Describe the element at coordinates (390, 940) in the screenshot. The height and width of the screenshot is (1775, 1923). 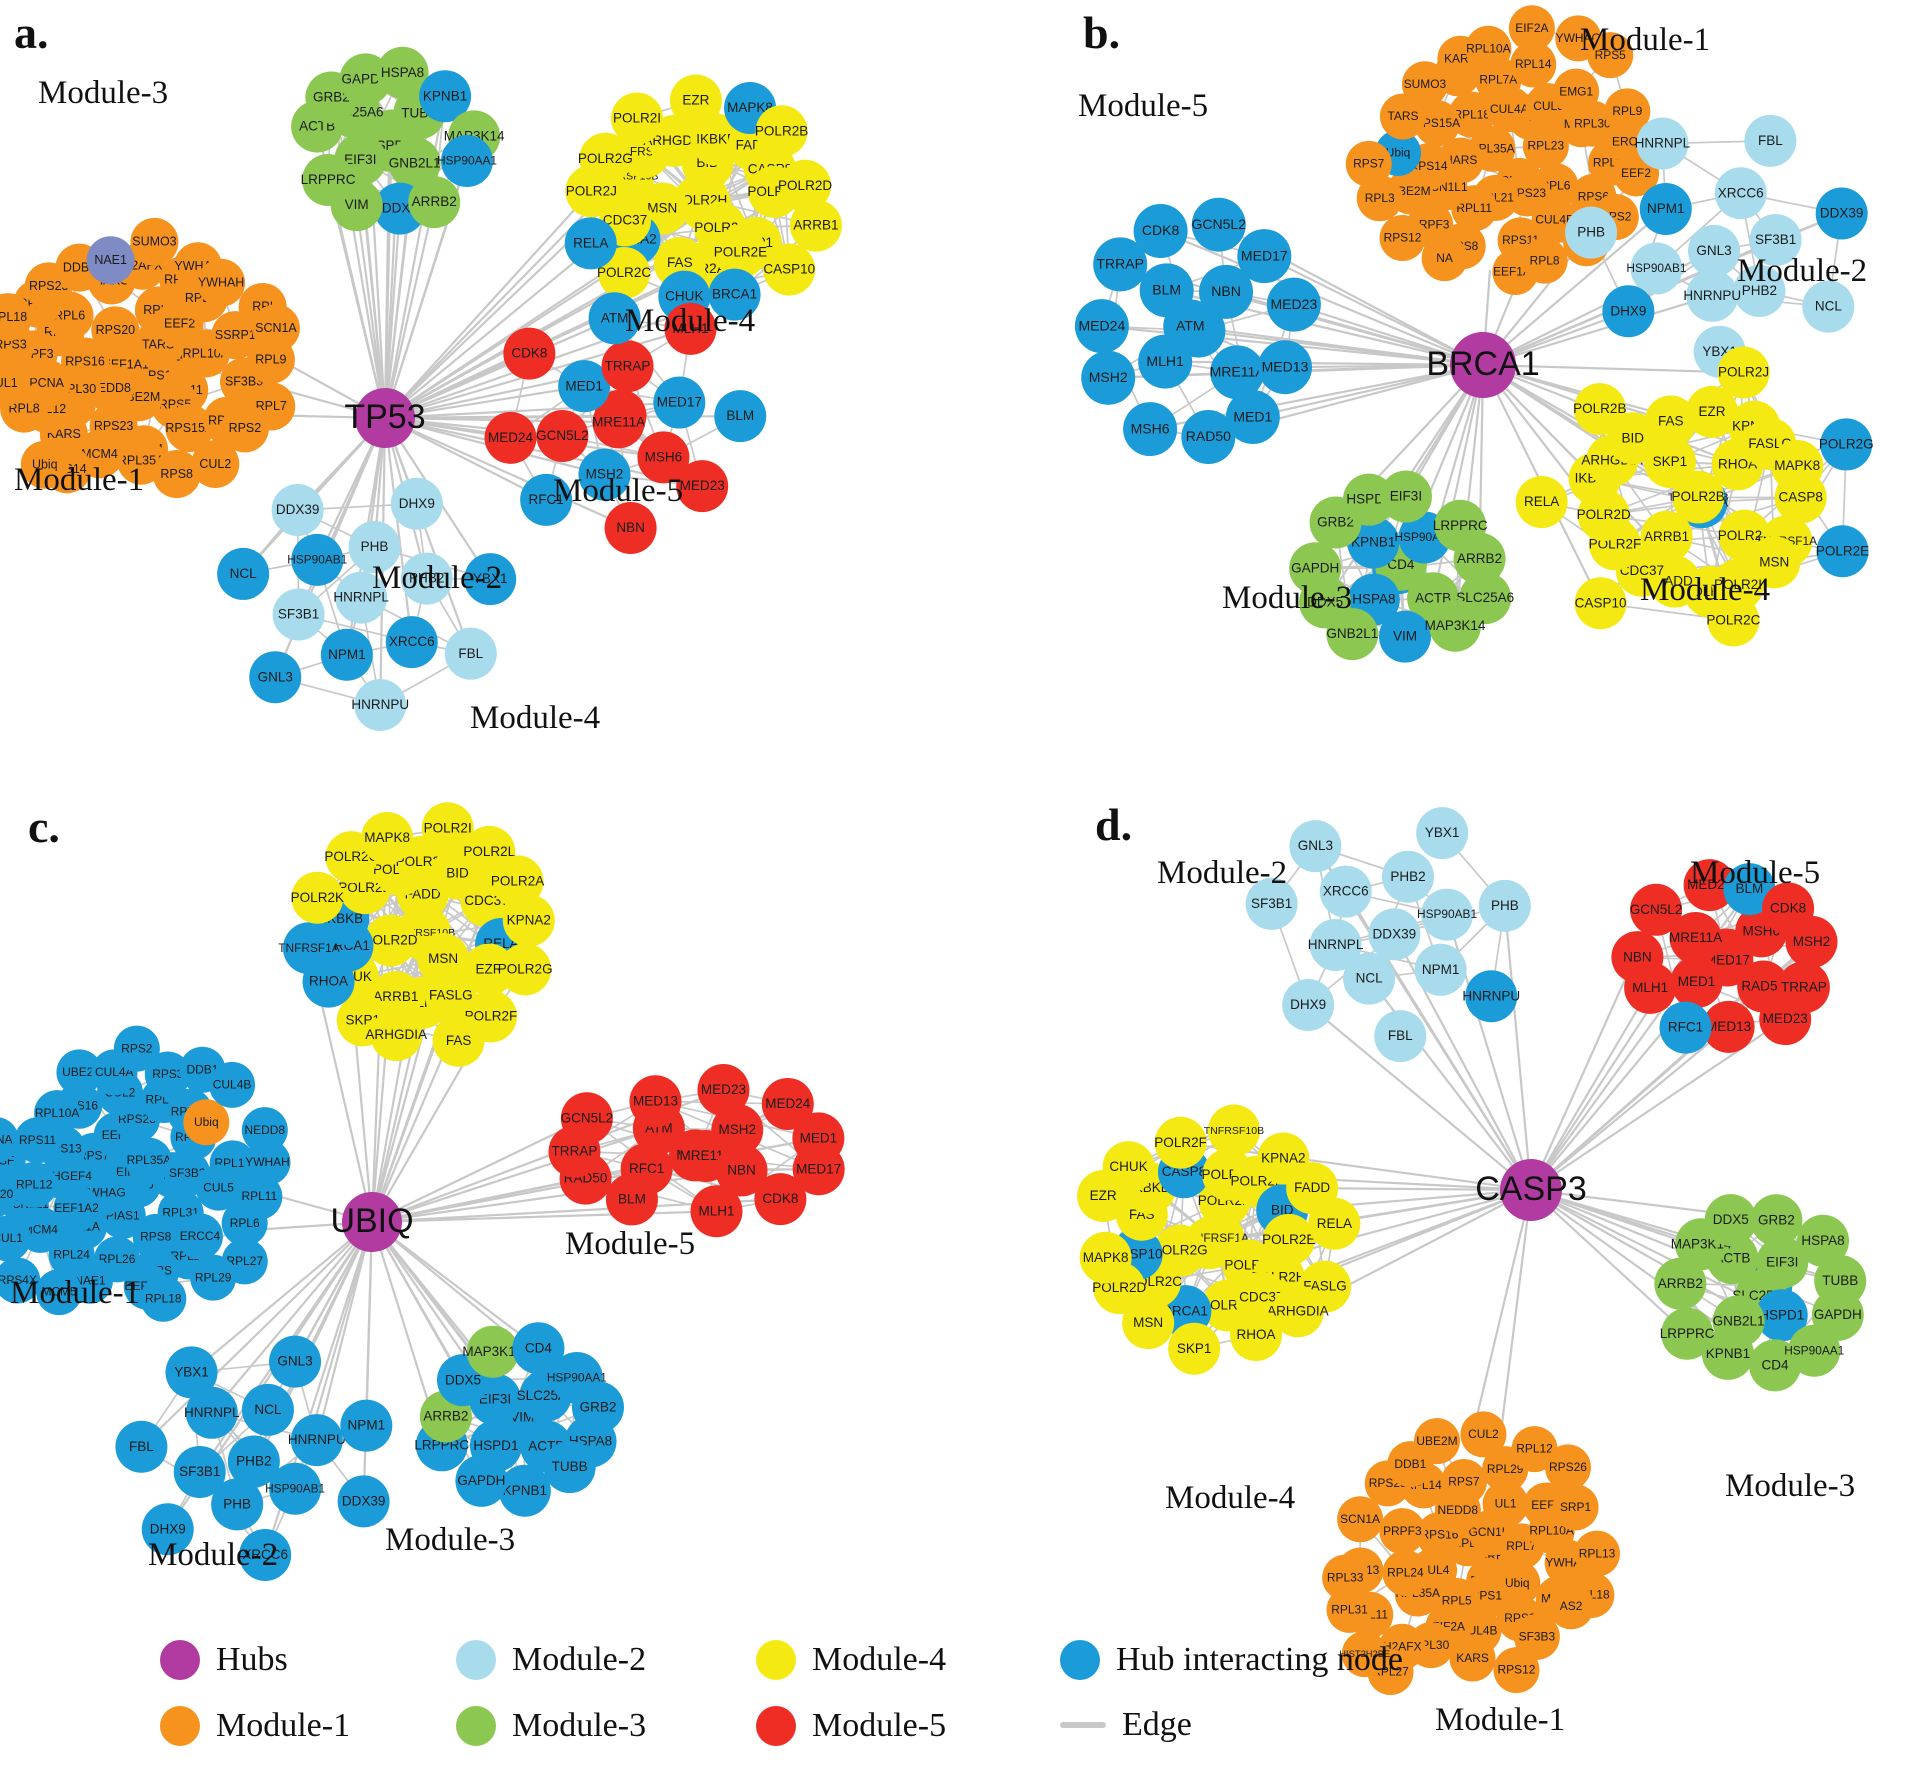
I see `network-node-POLR2D: POLR2D` at that location.